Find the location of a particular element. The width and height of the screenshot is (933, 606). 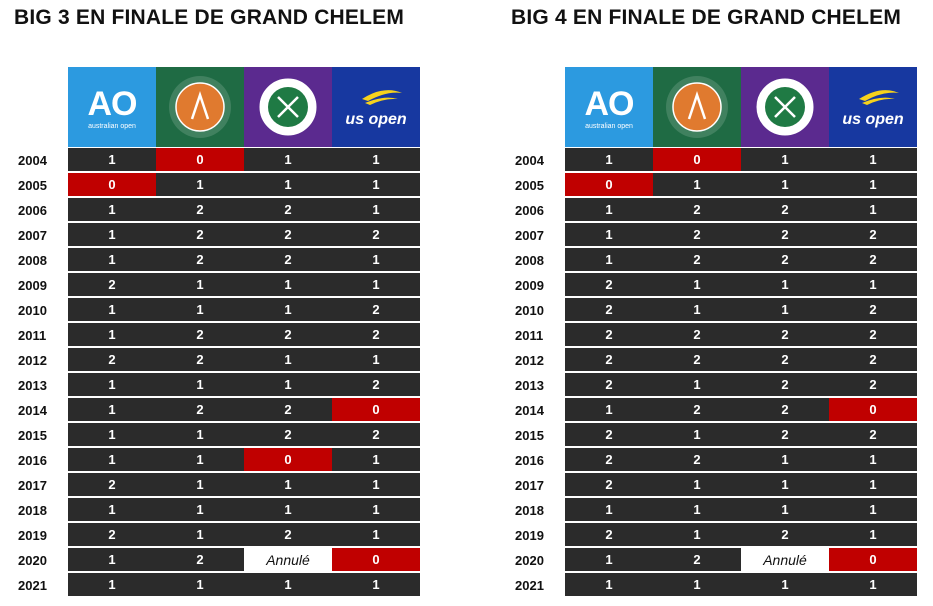

year-label: 2010 is located at coordinates (32, 310).